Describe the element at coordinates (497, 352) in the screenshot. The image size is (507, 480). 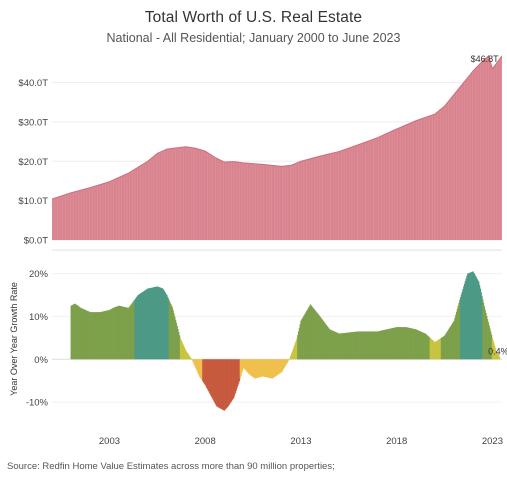
I see `bottom-panel-annotations: 0.4%` at that location.